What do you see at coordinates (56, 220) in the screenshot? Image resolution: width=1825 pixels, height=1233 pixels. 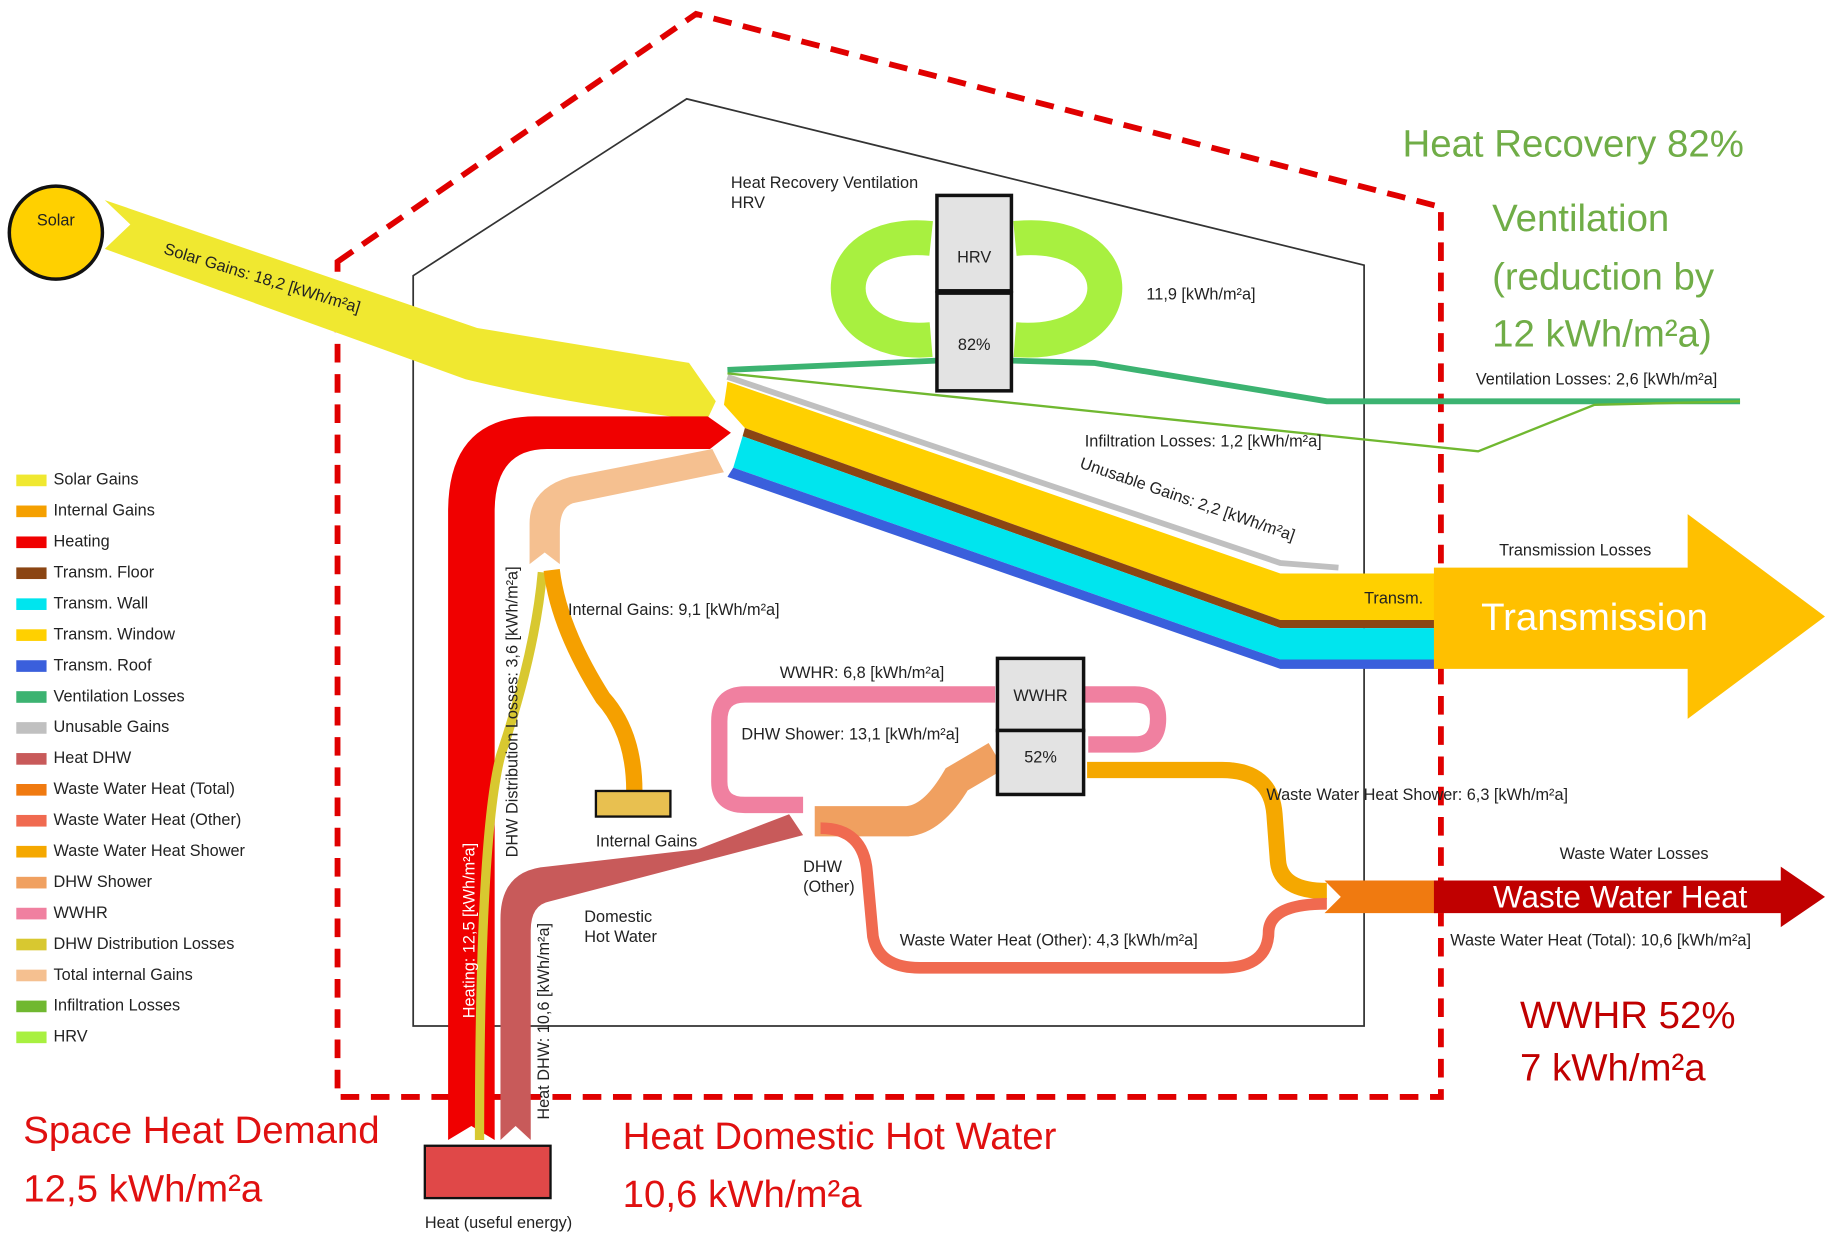 I see `node-label: Solar` at bounding box center [56, 220].